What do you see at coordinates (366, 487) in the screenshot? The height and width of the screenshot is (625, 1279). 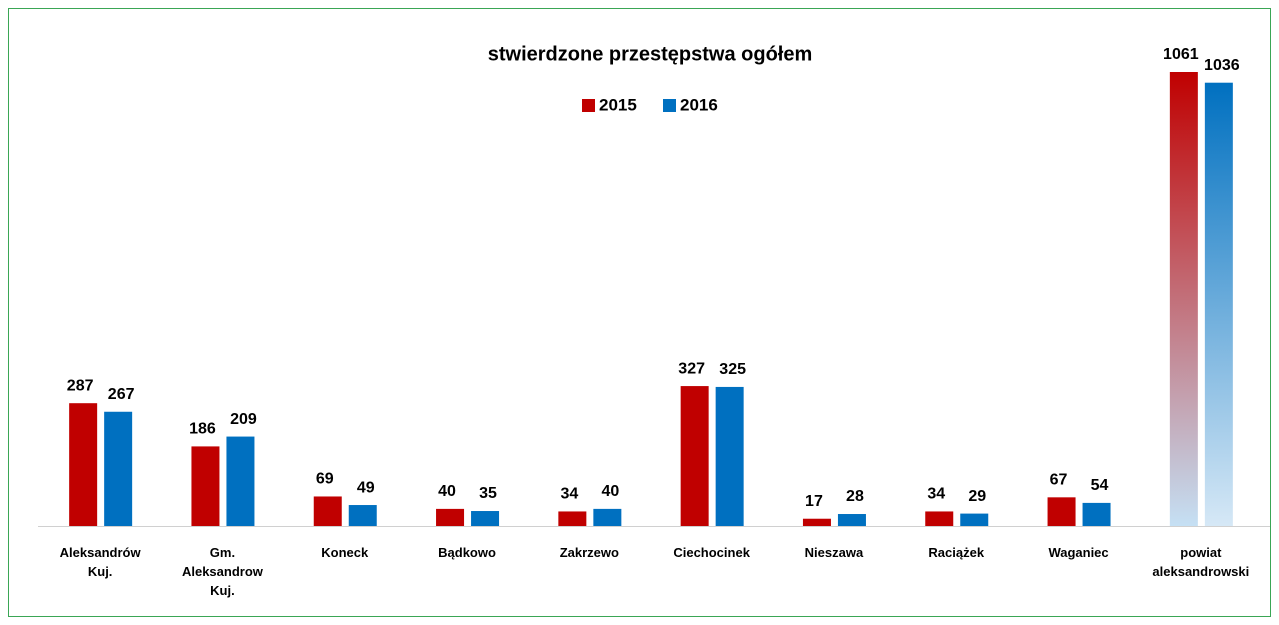 I see `data-label: 49` at bounding box center [366, 487].